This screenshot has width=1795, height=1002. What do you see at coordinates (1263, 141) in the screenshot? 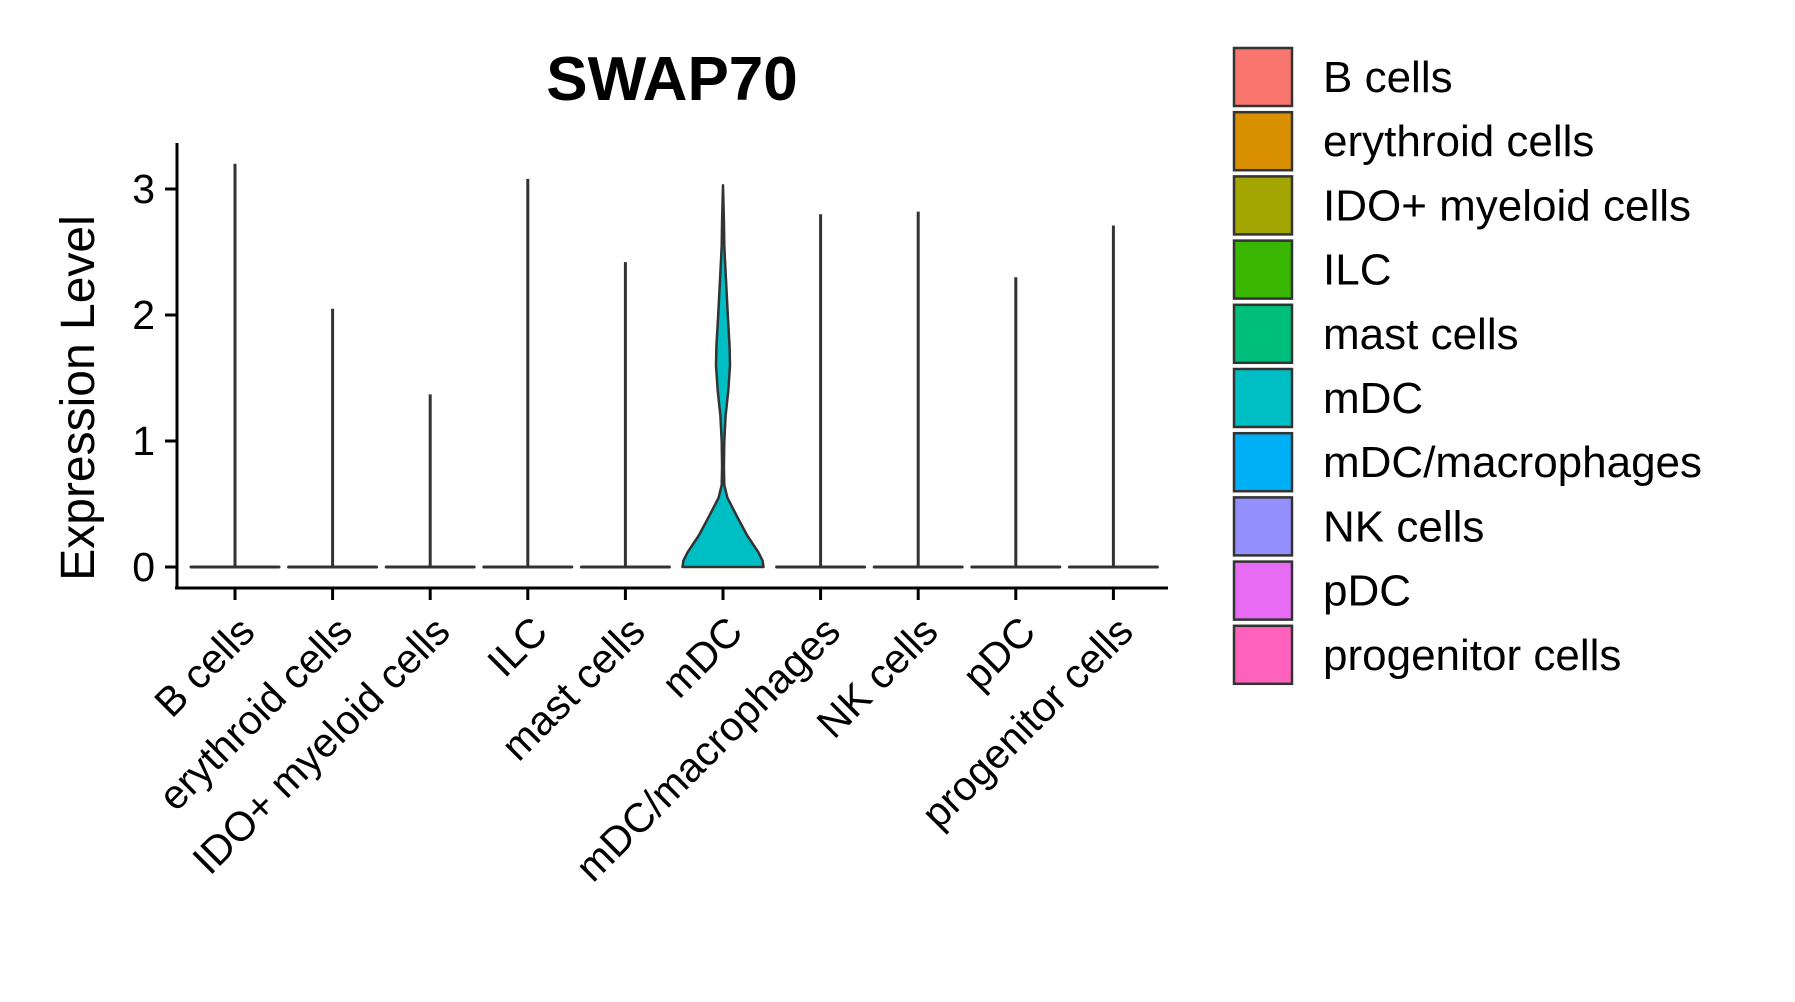
I see `legend-key-erythroid-cells` at bounding box center [1263, 141].